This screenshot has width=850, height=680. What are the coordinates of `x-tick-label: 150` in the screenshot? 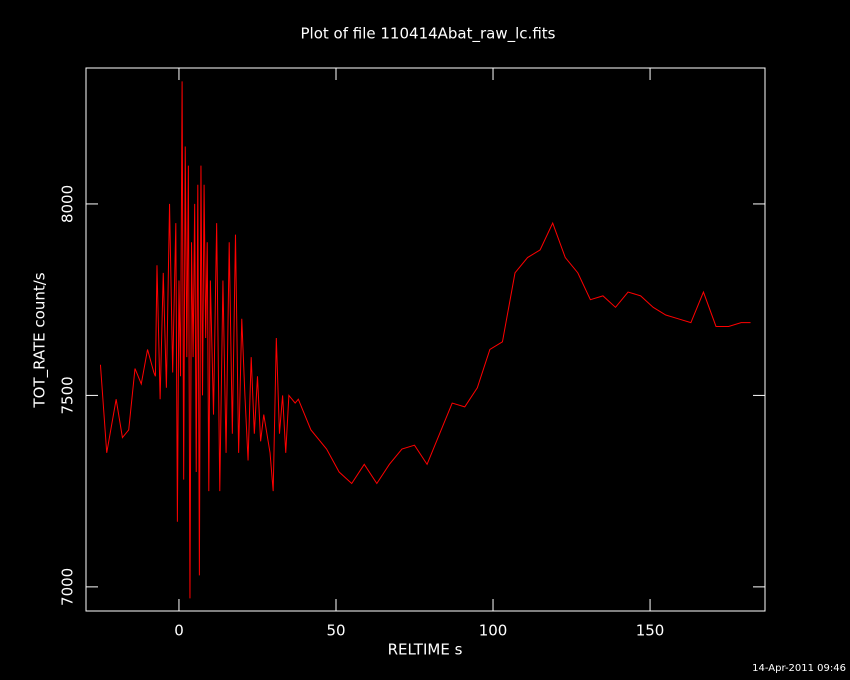 It's located at (650, 631).